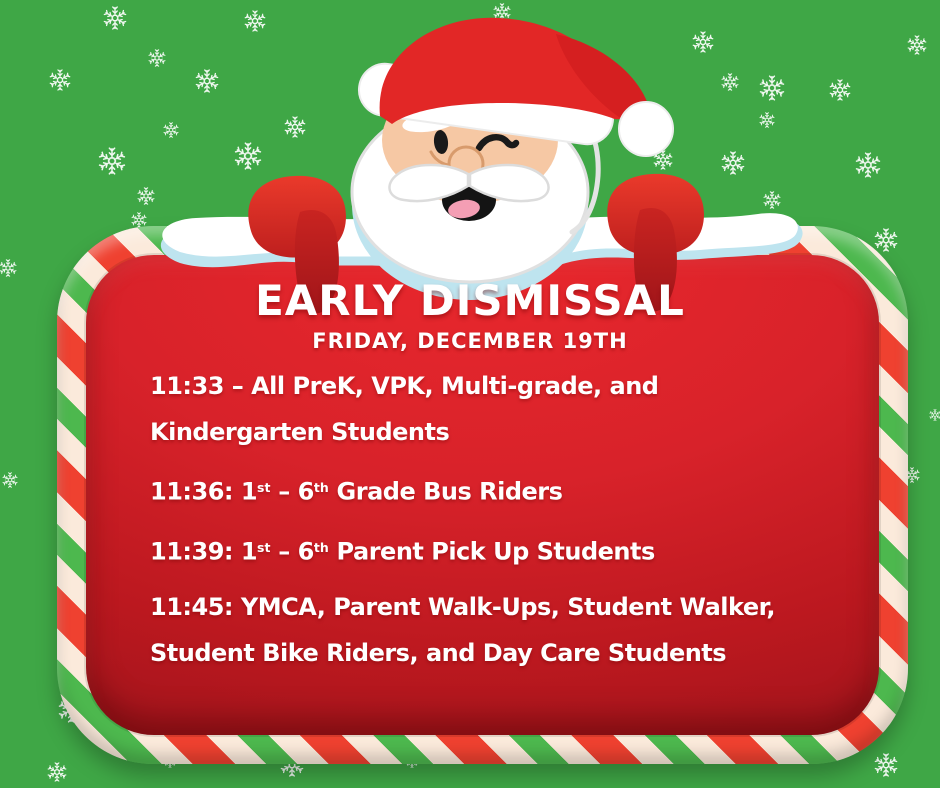 The height and width of the screenshot is (788, 940). What do you see at coordinates (356, 491) in the screenshot?
I see `schedule-item: 11:36: 1st – 6th Grade Bus Riders` at bounding box center [356, 491].